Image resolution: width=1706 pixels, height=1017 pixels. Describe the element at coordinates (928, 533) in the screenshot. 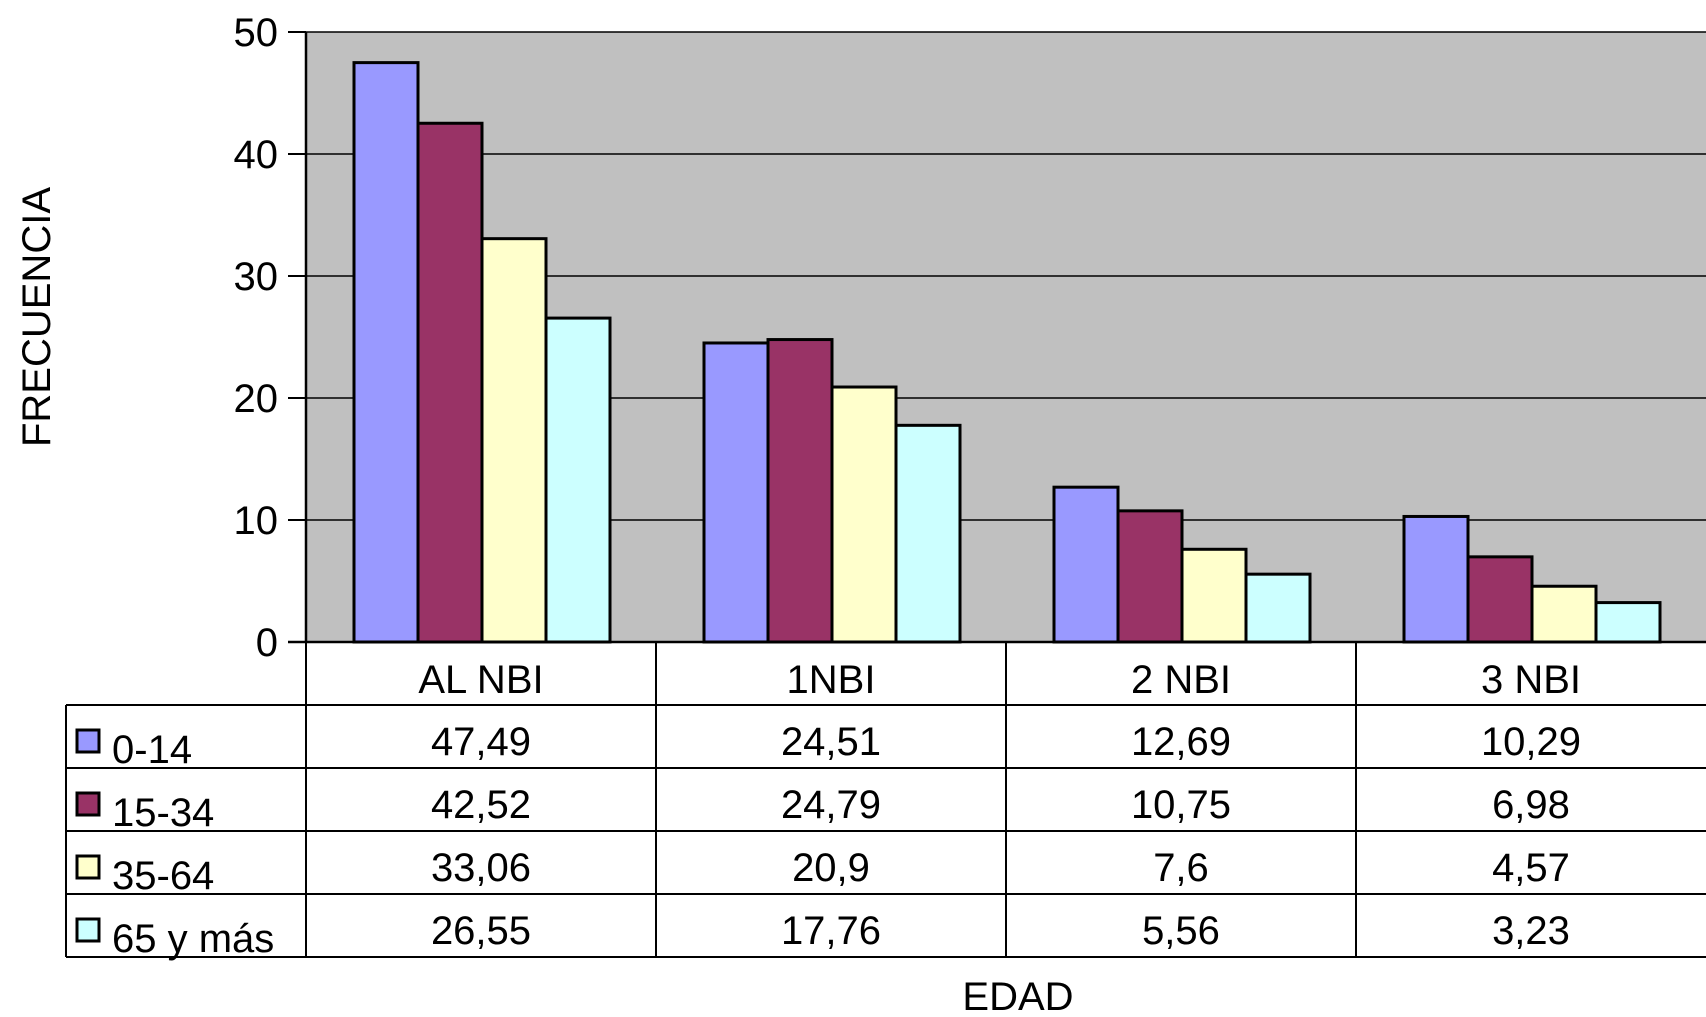

I see `bar-65-y-más-1` at that location.